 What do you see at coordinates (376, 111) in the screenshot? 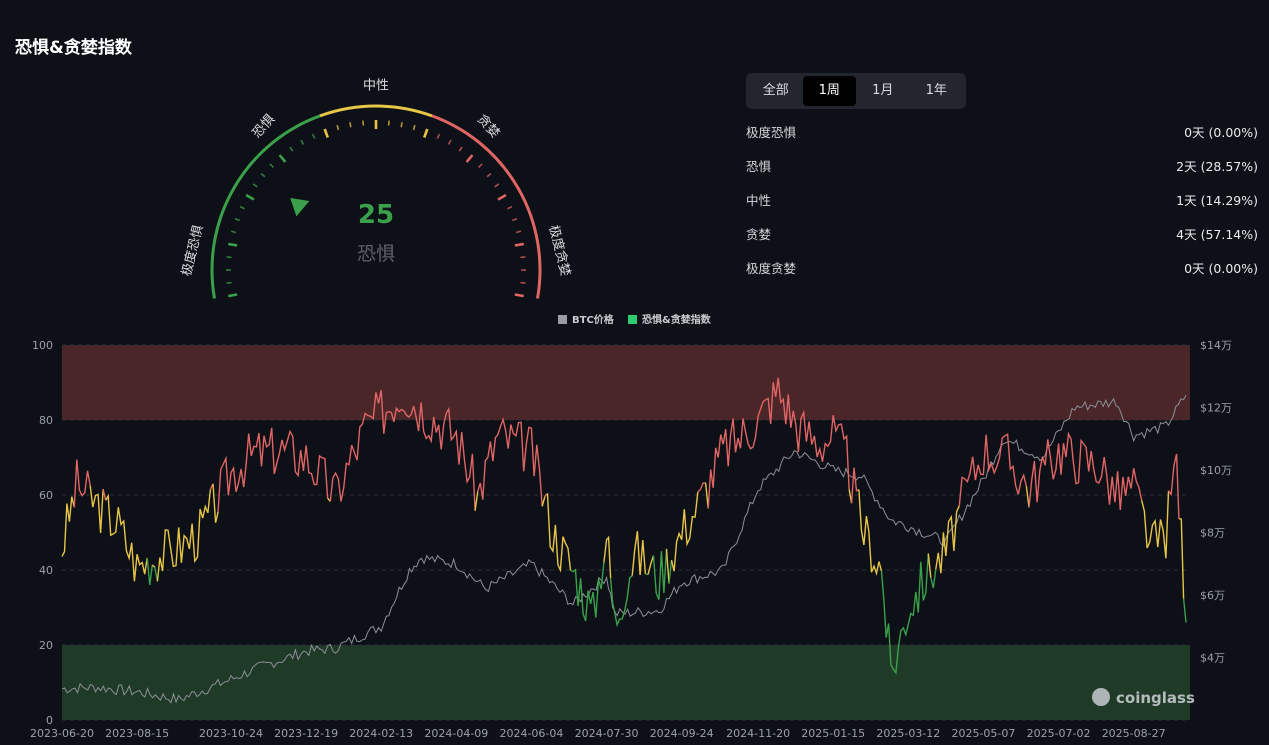
I see `gauge-arc-neutral` at bounding box center [376, 111].